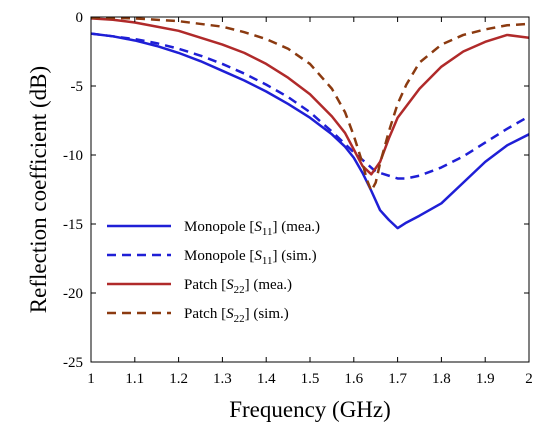 The width and height of the screenshot is (550, 437). Describe the element at coordinates (73, 156) in the screenshot. I see `y-tick-label: -10` at that location.